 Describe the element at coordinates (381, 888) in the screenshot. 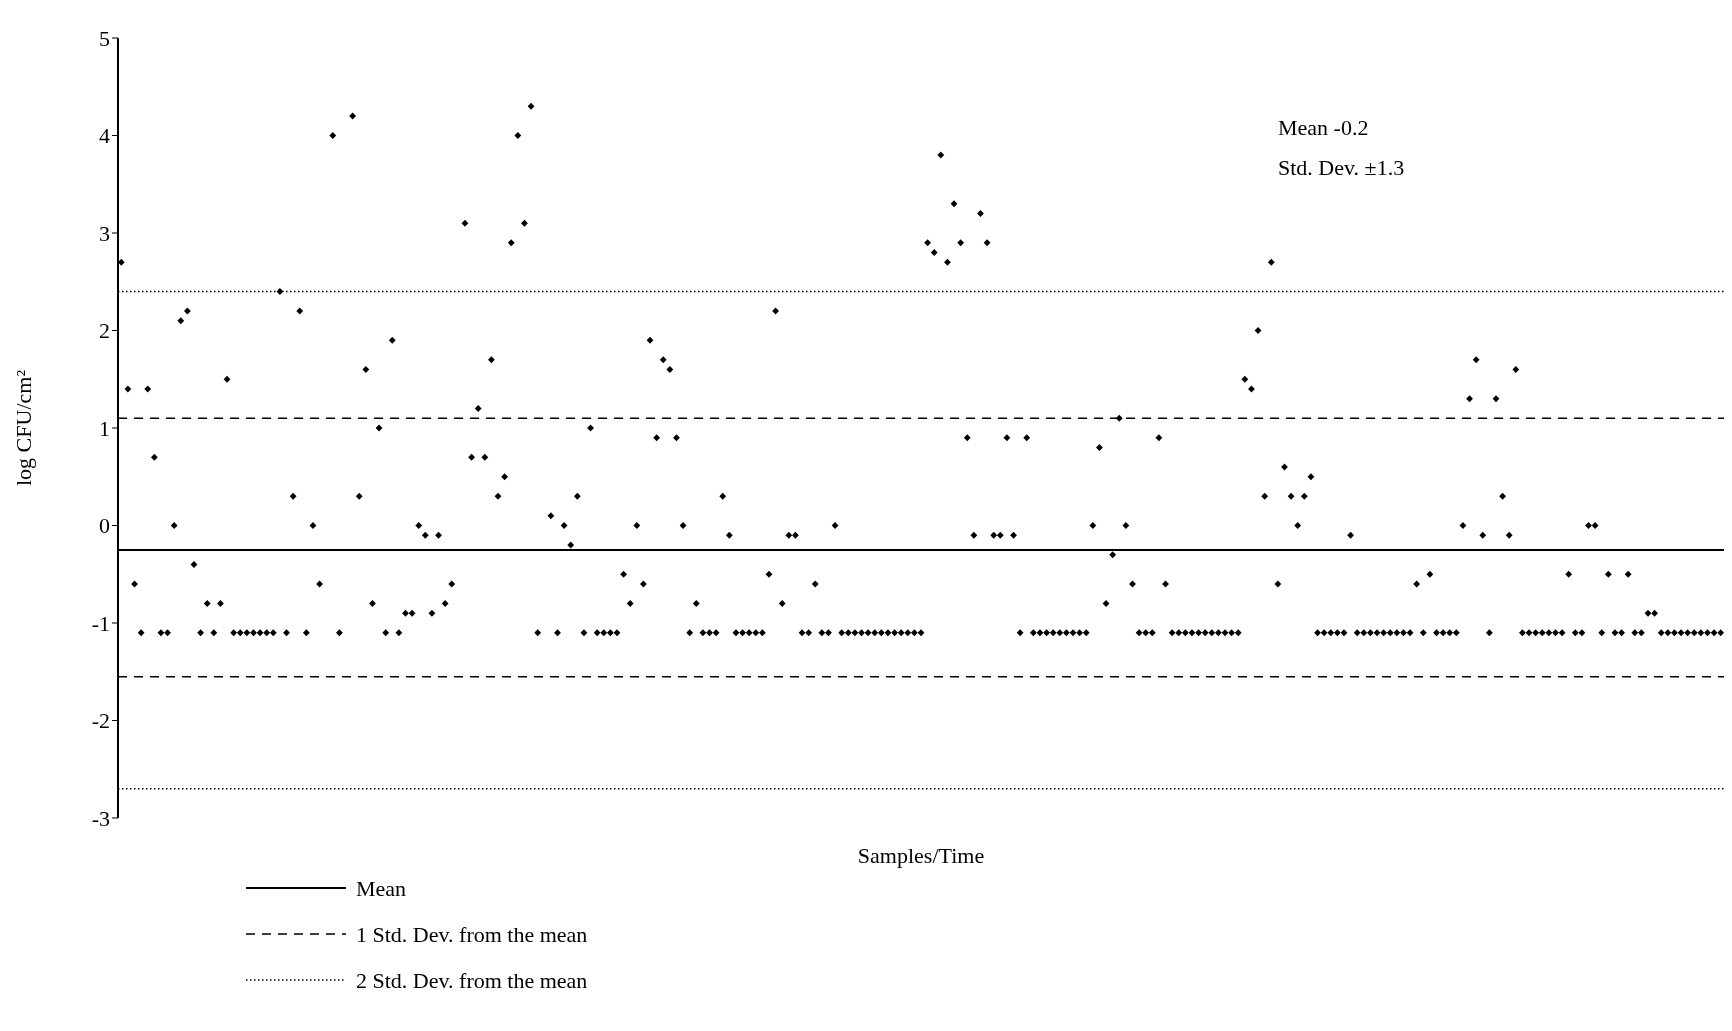

I see `legend-label: Mean` at that location.